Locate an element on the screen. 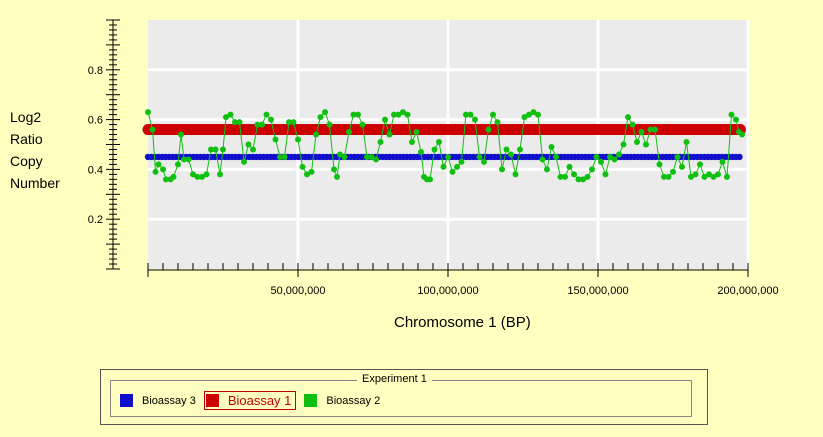  x-tick-label: 200,000,000 is located at coordinates (747, 291).